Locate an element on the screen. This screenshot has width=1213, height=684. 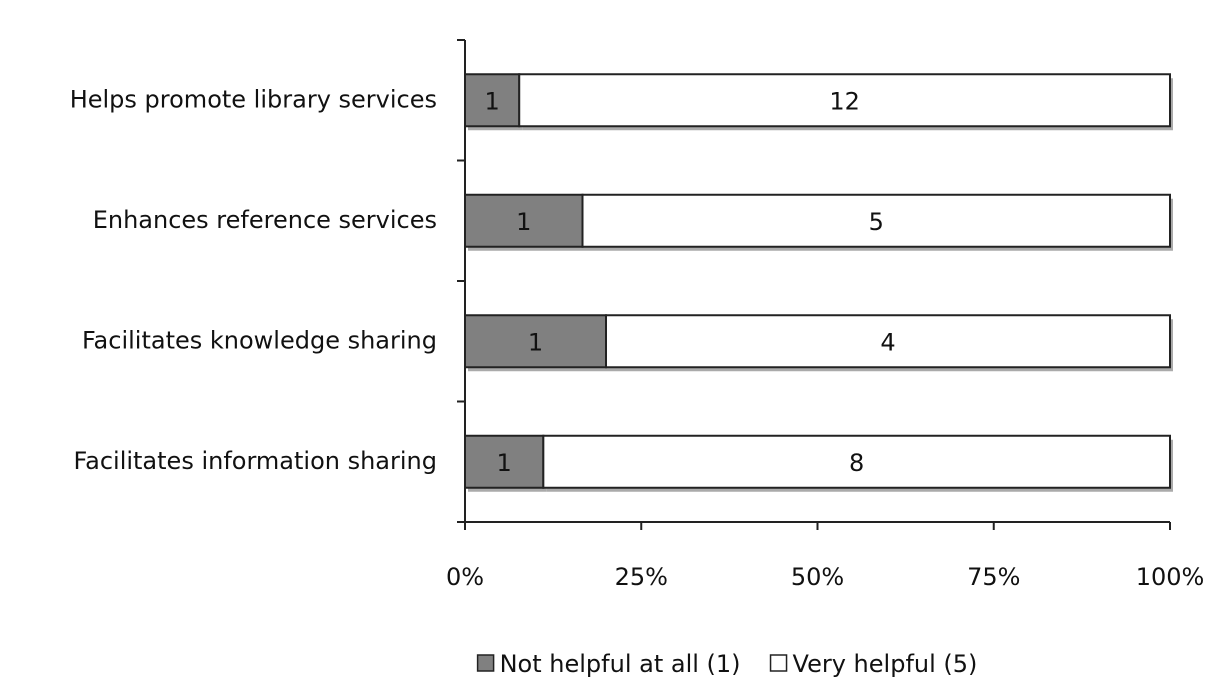
legend-label: Not helpful at all (1) is located at coordinates (620, 664).